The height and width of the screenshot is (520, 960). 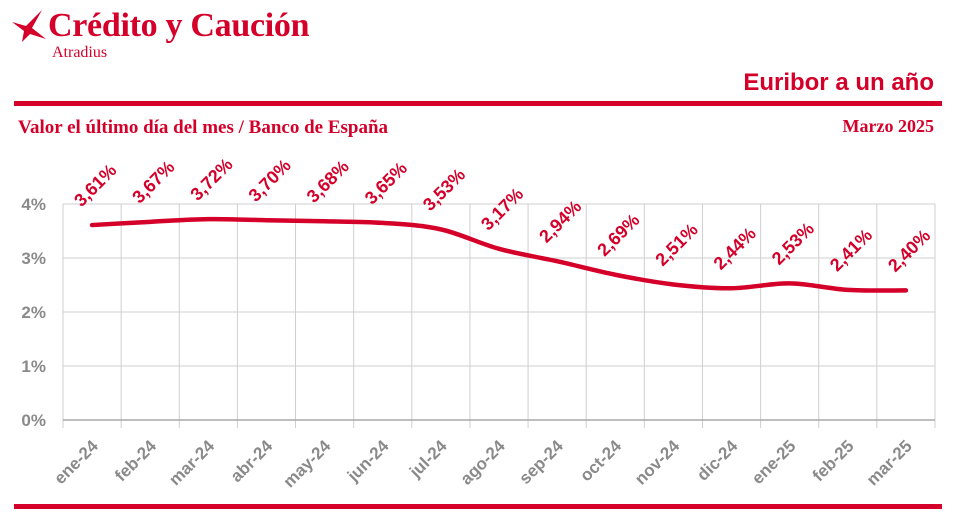 I want to click on data-label: 2,41%, so click(x=851, y=250).